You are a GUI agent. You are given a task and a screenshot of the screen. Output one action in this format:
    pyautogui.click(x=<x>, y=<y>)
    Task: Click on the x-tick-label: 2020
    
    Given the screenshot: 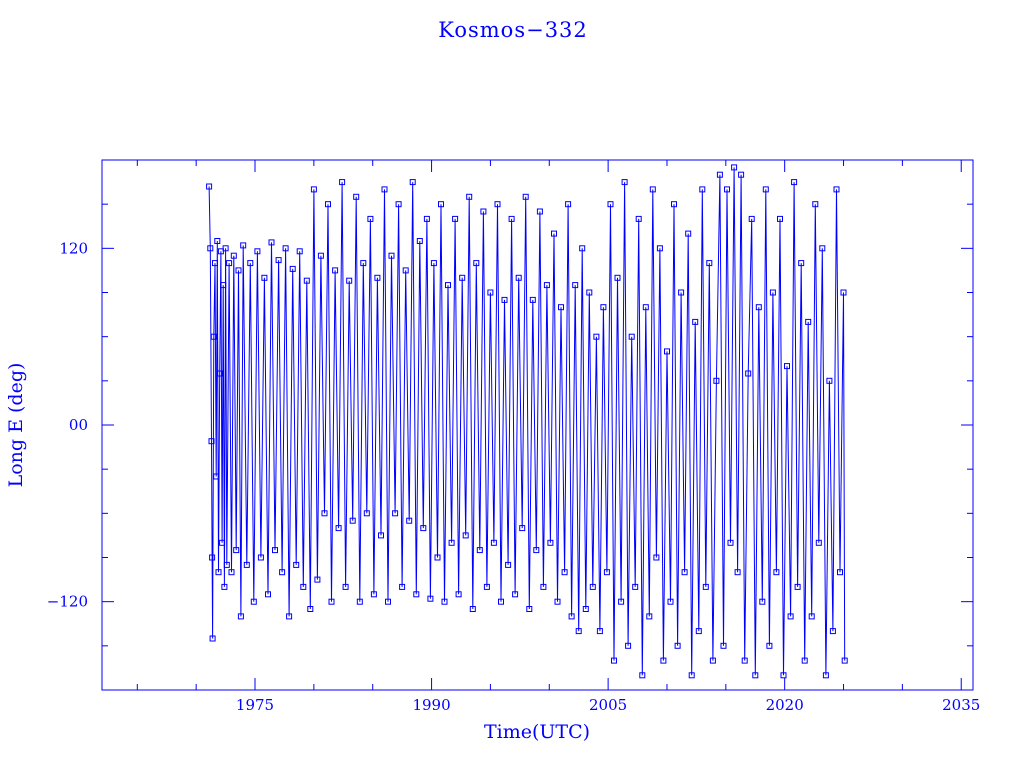 What is the action you would take?
    pyautogui.click(x=785, y=705)
    